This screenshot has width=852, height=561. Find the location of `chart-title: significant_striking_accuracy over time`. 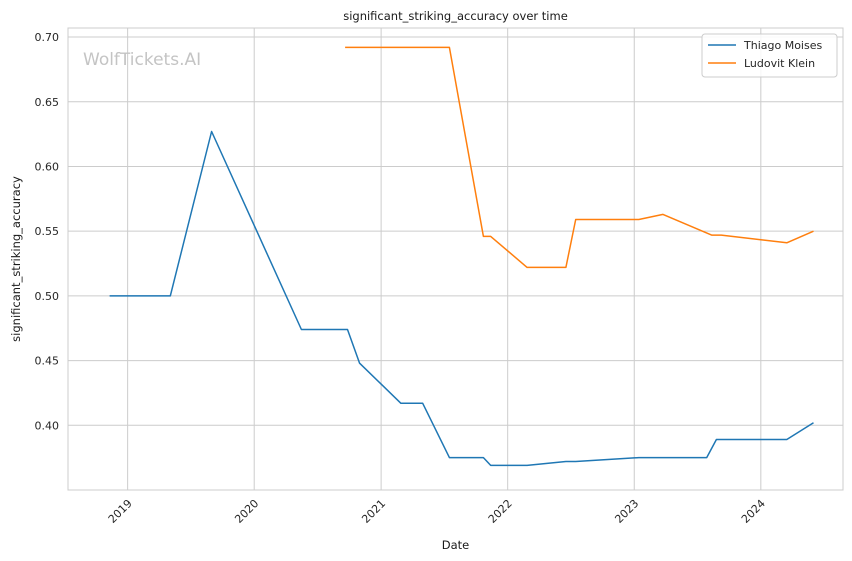

chart-title: significant_striking_accuracy over time is located at coordinates (455, 16).